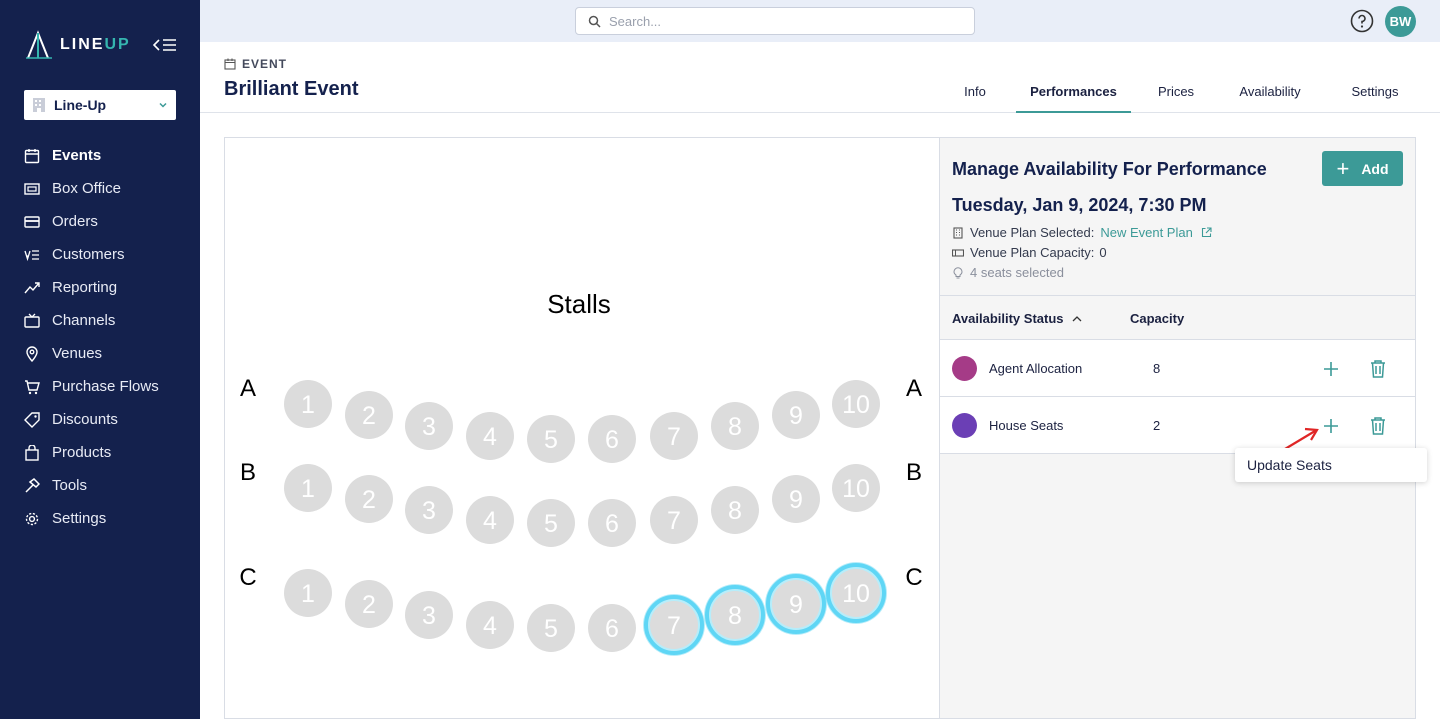  Describe the element at coordinates (1400, 21) in the screenshot. I see `user-avatar: BW` at that location.